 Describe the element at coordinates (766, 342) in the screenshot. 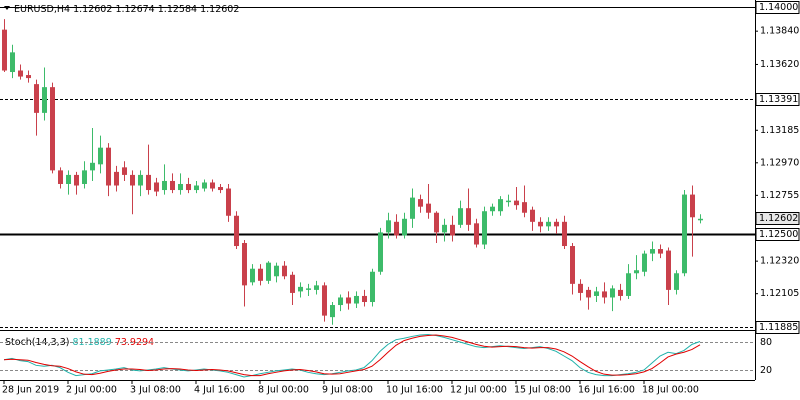

I see `y-tick-label: 80` at that location.